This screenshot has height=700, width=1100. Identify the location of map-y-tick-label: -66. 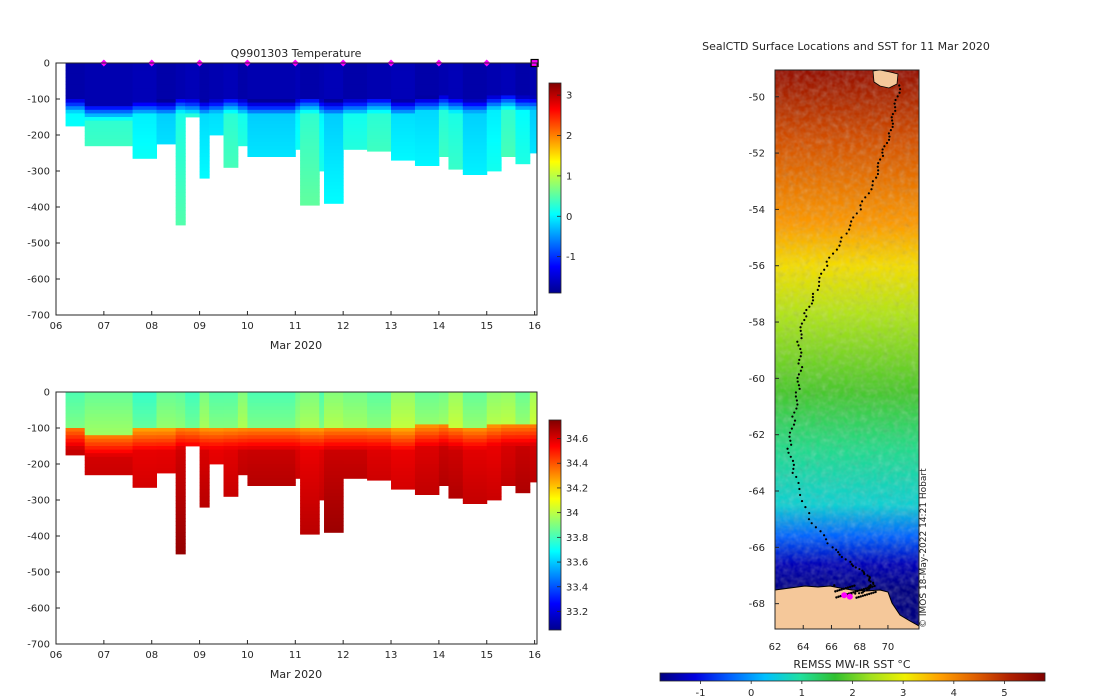
(757, 548).